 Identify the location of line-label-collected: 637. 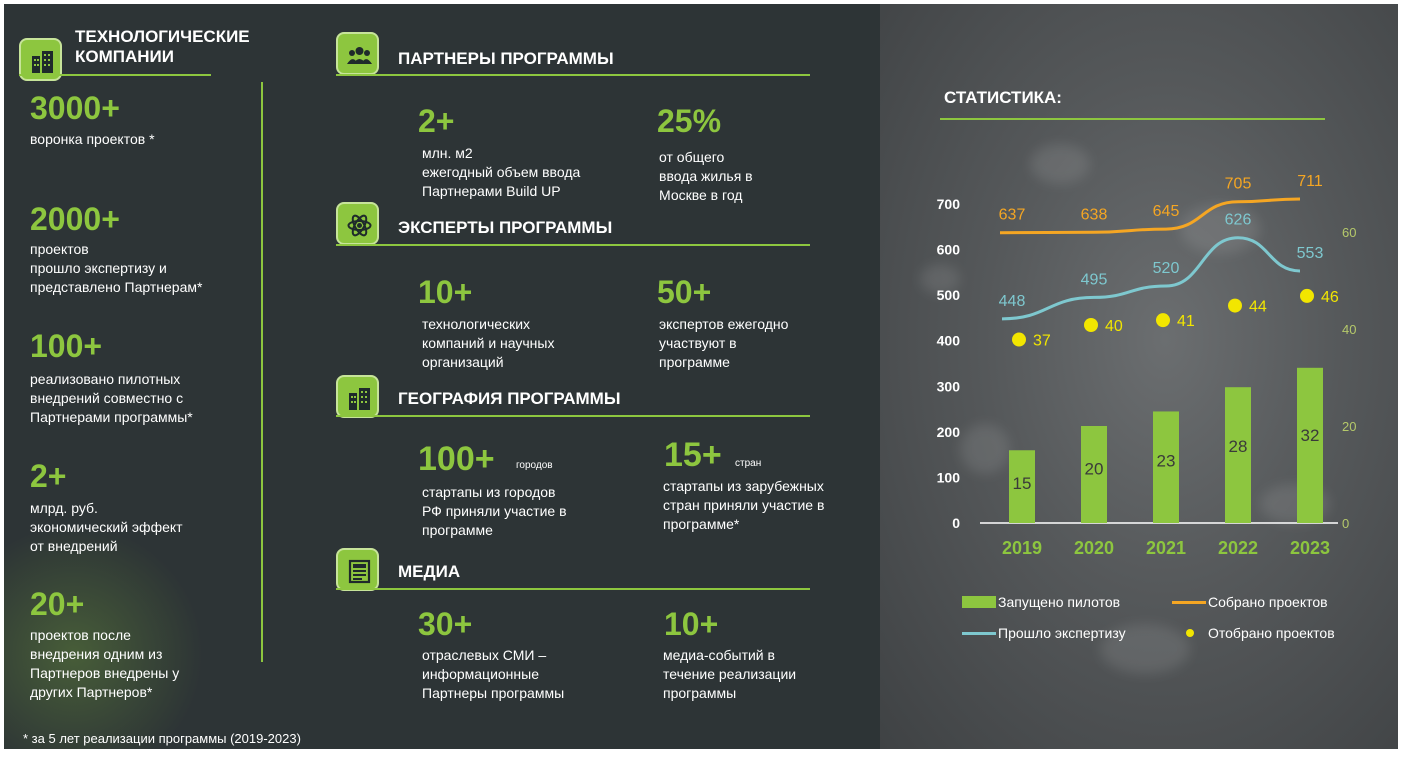
(1012, 215).